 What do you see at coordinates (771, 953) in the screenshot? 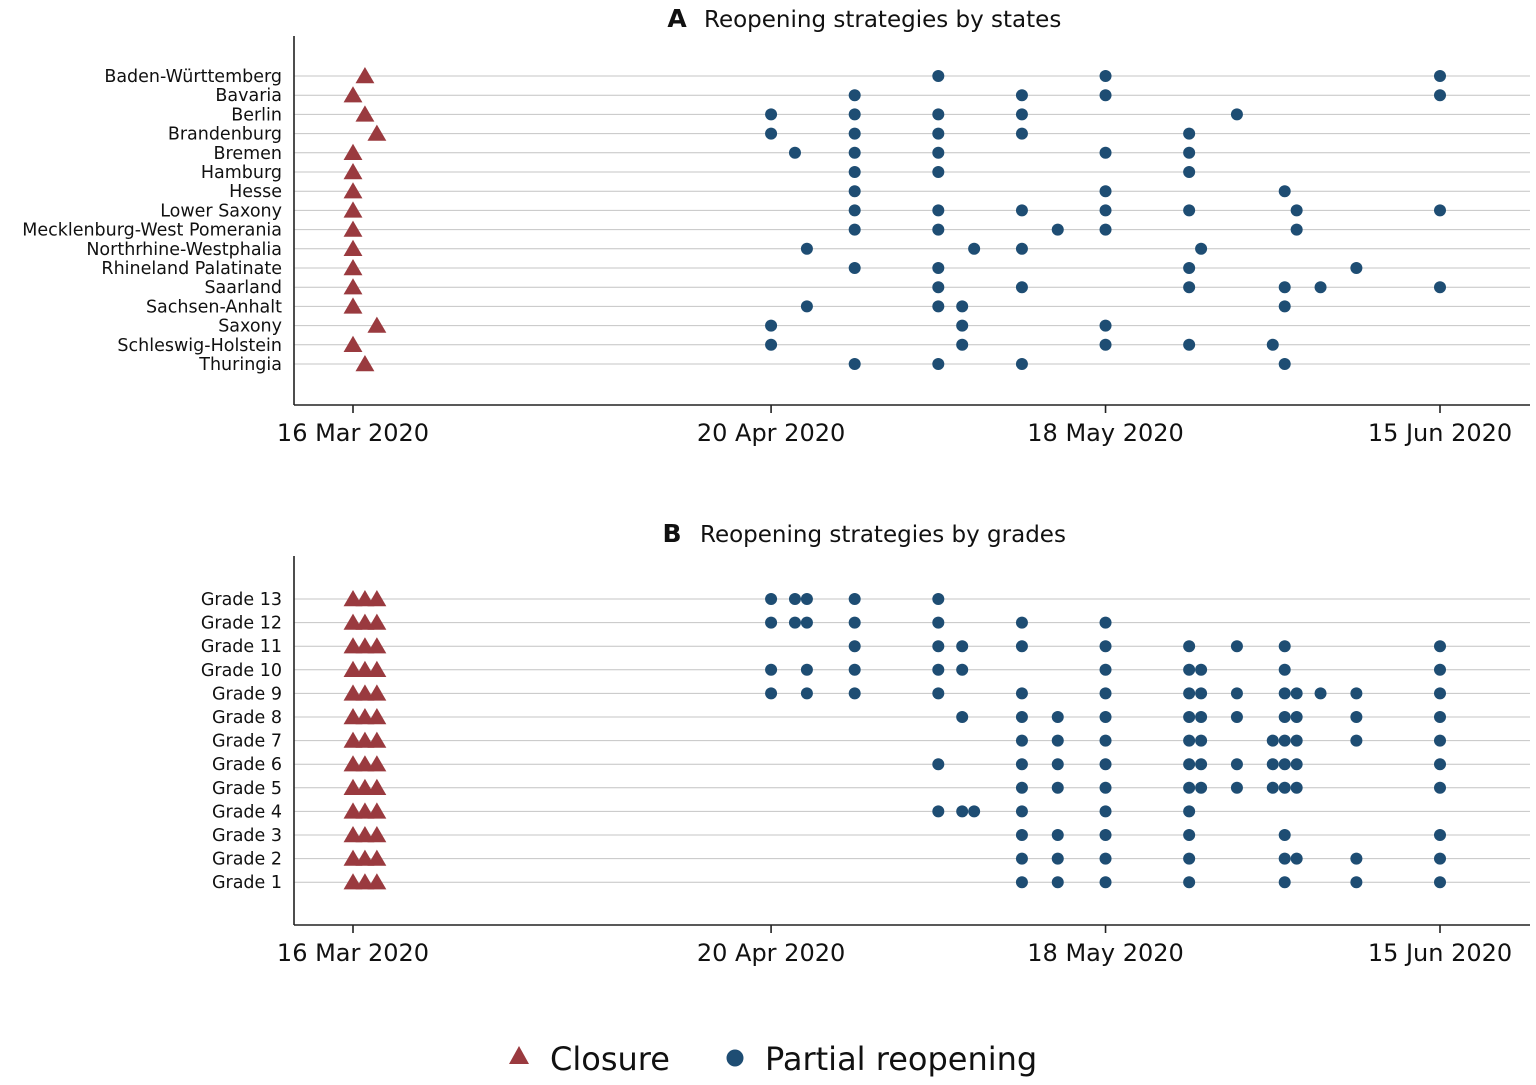
I see `x-tick-label: 20 Apr 2020` at bounding box center [771, 953].